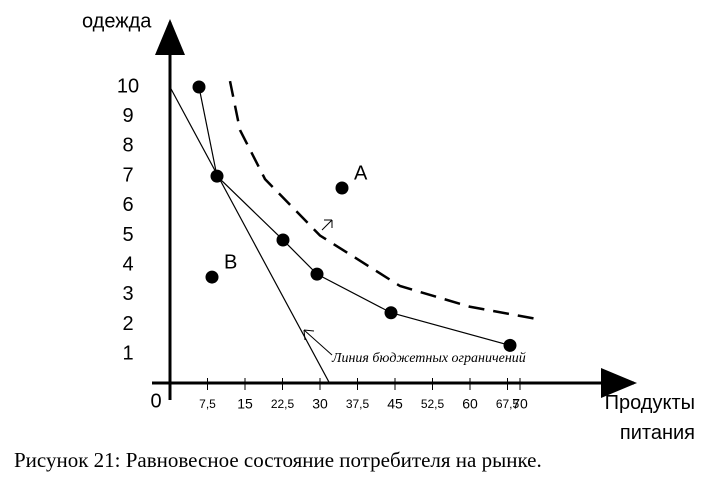  I want to click on point-label: A, so click(361, 173).